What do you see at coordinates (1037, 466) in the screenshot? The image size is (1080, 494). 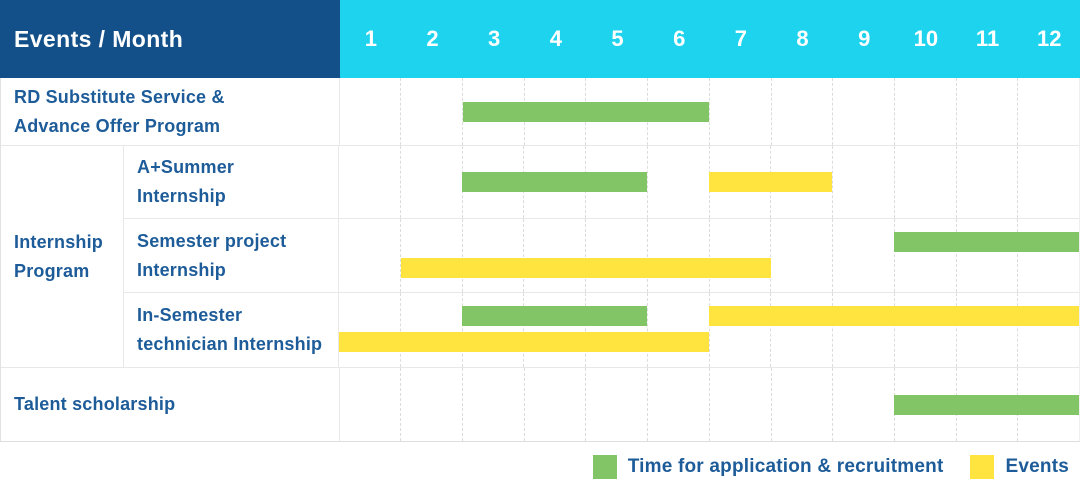 I see `legend-label: Events` at bounding box center [1037, 466].